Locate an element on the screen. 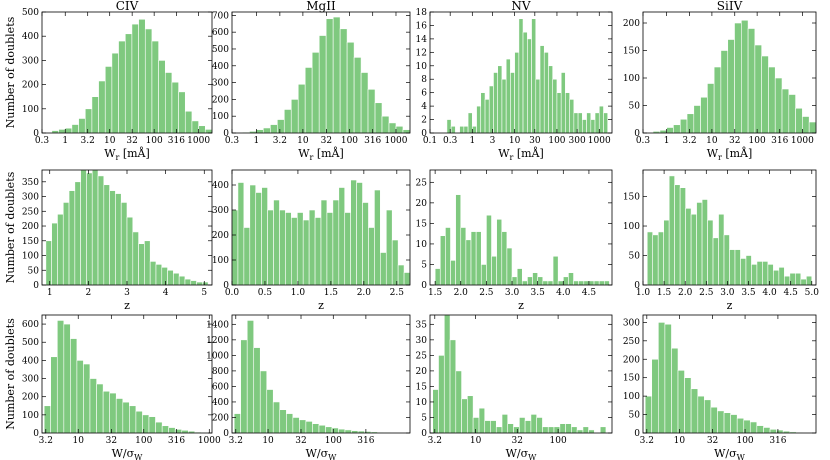 The width and height of the screenshot is (830, 460). x-tick-label: 1000 is located at coordinates (198, 141).